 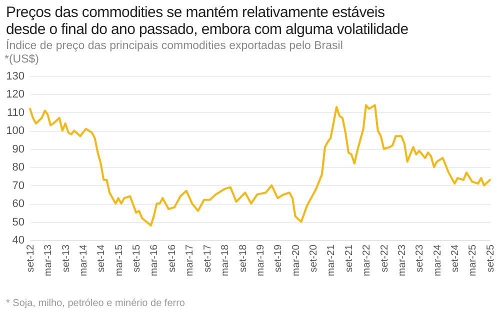 I want to click on y-tick-label: 90, so click(x=18, y=149).